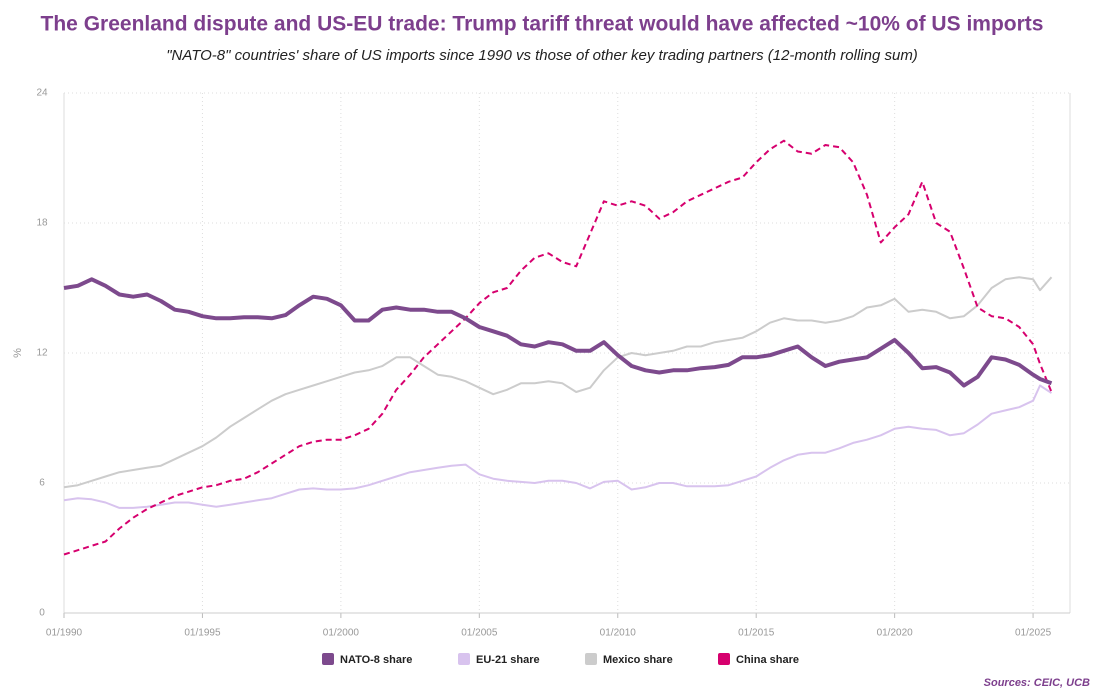  What do you see at coordinates (42, 483) in the screenshot?
I see `y-tick-label: 6` at bounding box center [42, 483].